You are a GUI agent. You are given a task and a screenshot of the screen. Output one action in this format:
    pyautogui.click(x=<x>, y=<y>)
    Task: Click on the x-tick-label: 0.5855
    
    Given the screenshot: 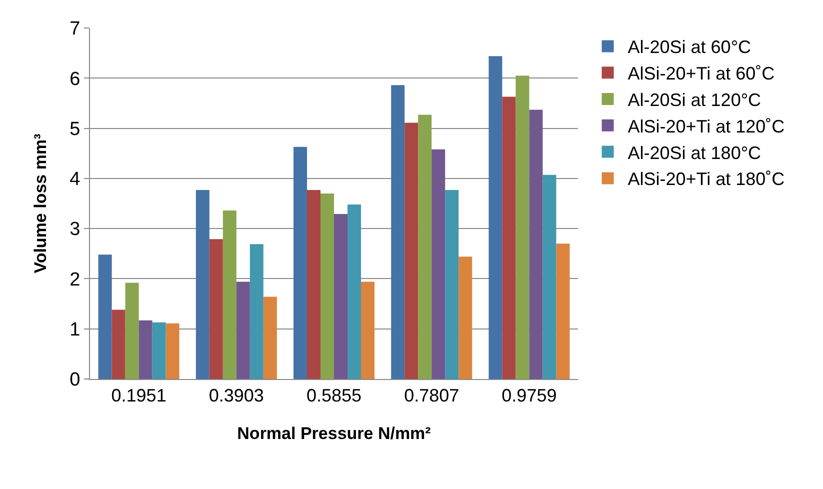 What is the action you would take?
    pyautogui.click(x=334, y=396)
    